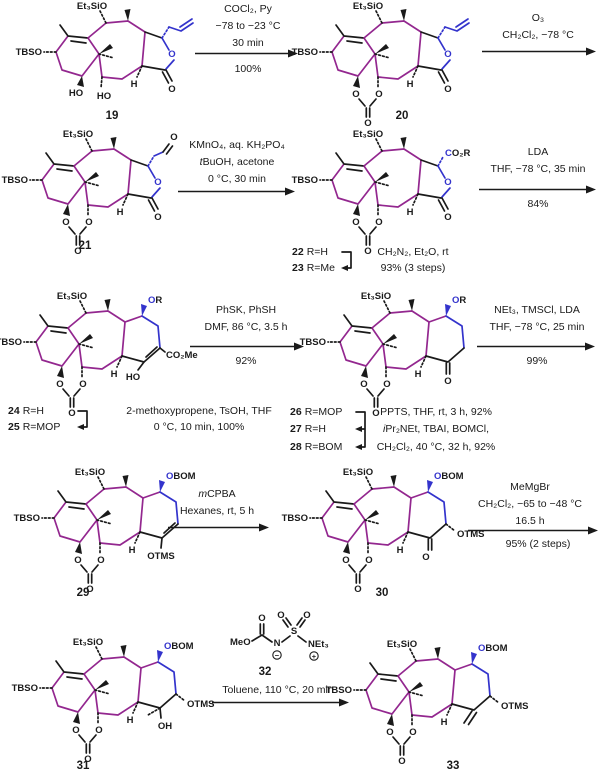 The height and width of the screenshot is (778, 600). I want to click on atom-label: OH, so click(165, 726).